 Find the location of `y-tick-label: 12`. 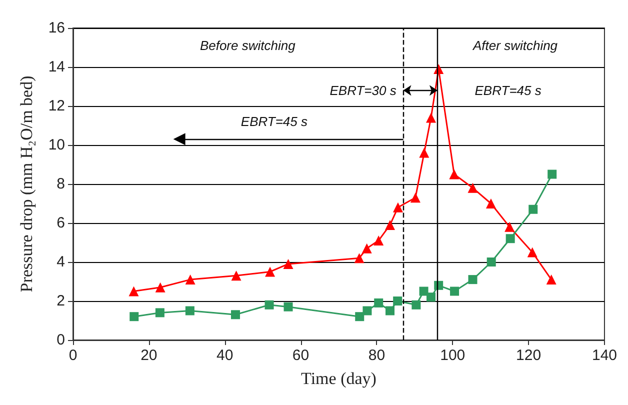

y-tick-label: 12 is located at coordinates (56, 106).